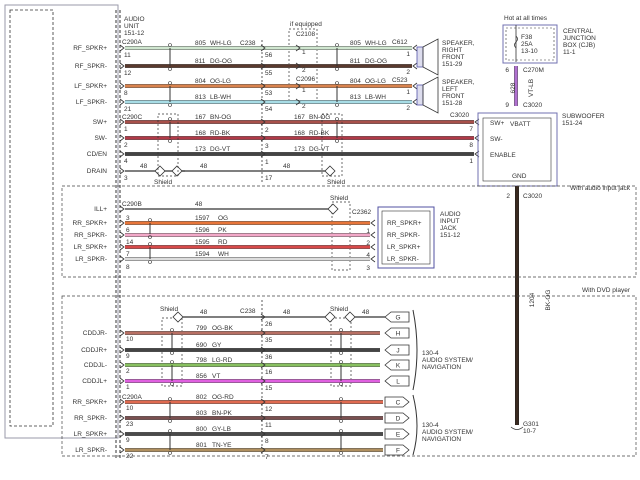 Image resolution: width=640 pixels, height=480 pixels. Describe the element at coordinates (441, 439) in the screenshot. I see `audio-system-navigation-label: NAVIGATION` at that location.